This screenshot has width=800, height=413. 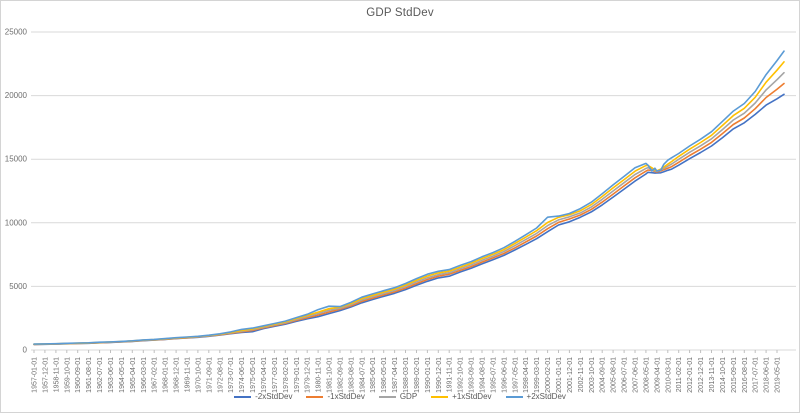 What do you see at coordinates (111, 375) in the screenshot?
I see `x-tick-label: 1963-06-01` at bounding box center [111, 375].